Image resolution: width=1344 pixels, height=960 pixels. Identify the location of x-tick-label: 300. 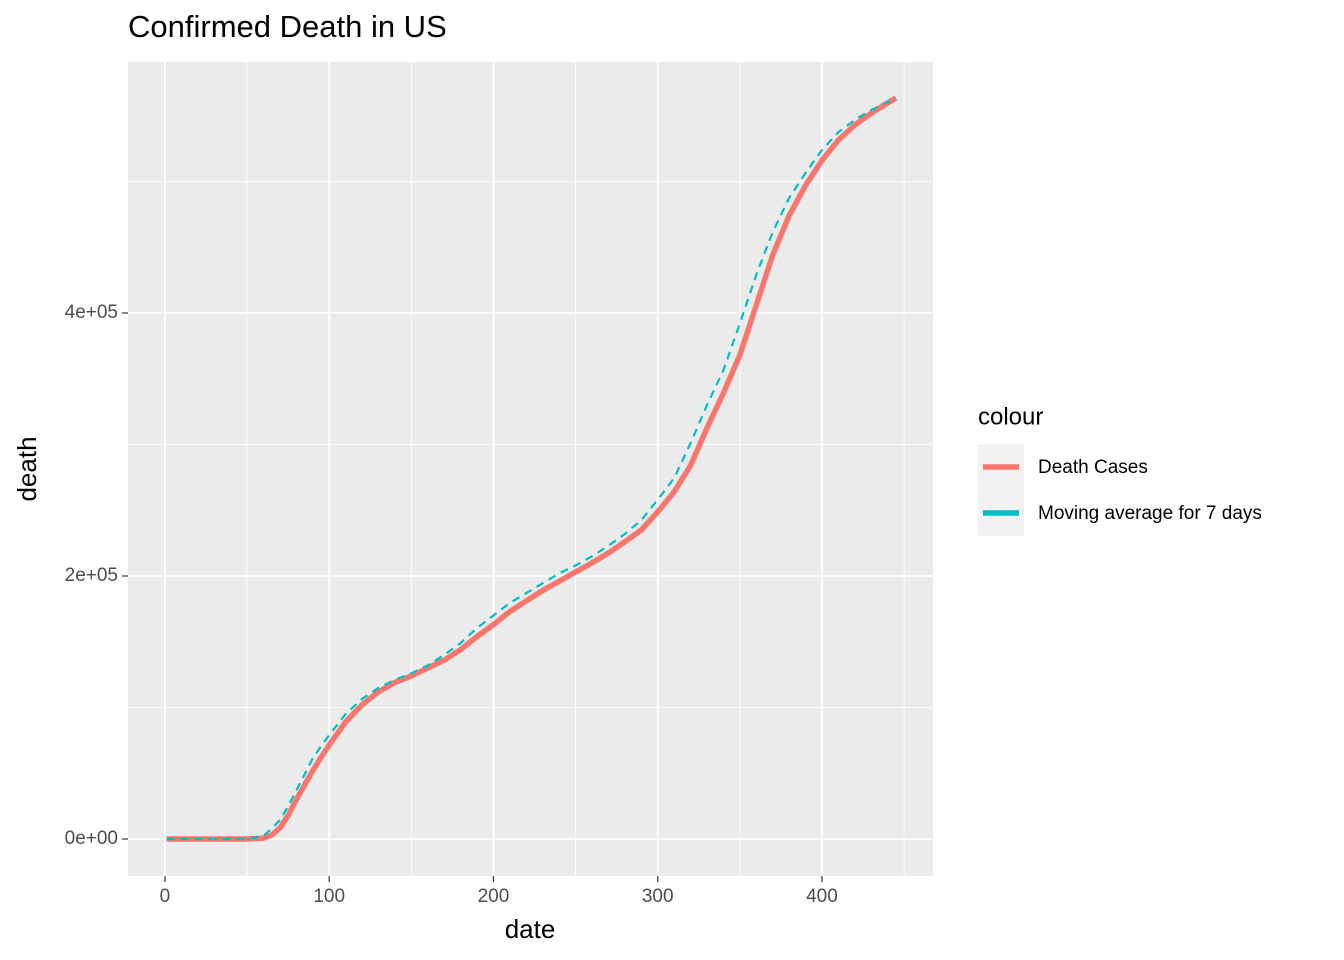
(658, 896).